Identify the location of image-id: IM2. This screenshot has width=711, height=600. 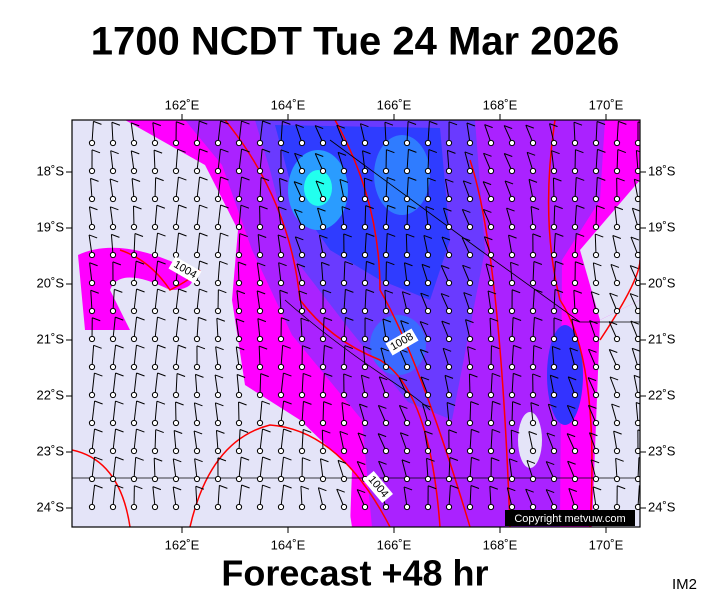
(684, 584).